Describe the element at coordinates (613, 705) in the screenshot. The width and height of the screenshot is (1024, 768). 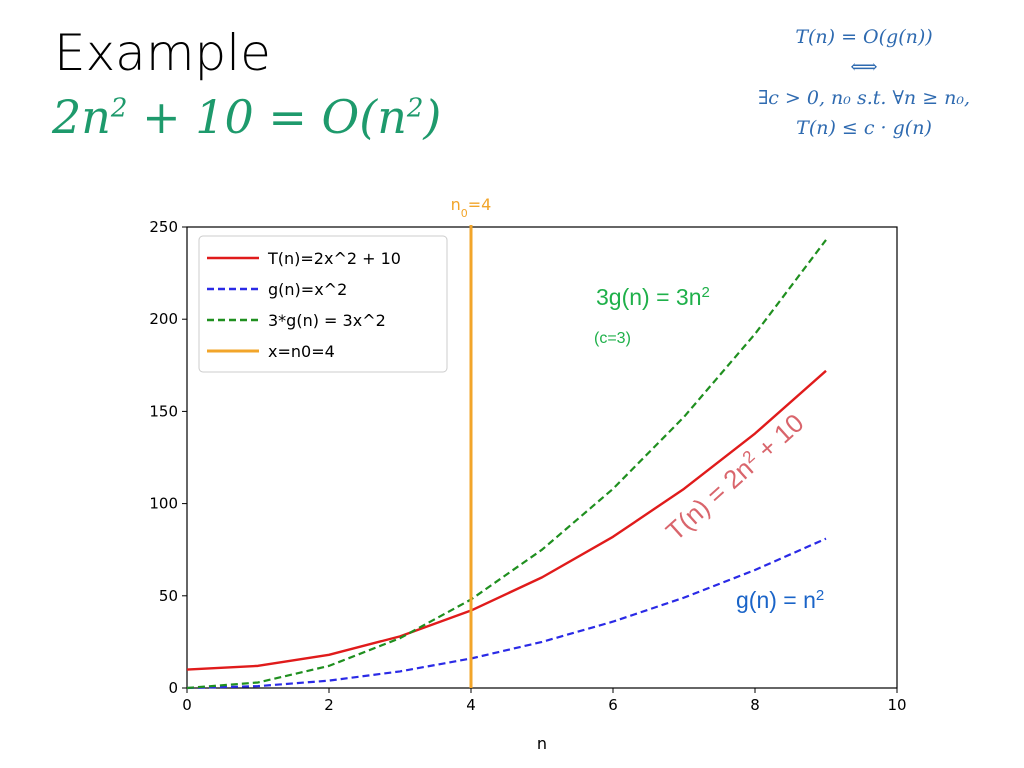
I see `x-tick-label: 6` at that location.